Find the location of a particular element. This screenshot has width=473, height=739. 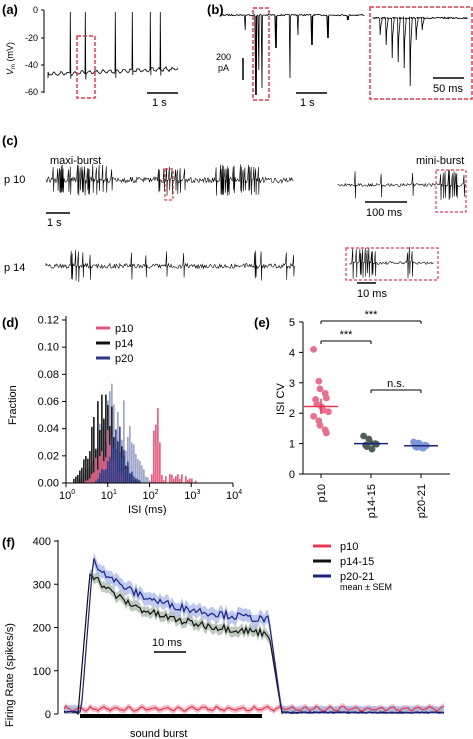

panel-f-legend: p10 p14-15 p20-21 is located at coordinates (343, 562).